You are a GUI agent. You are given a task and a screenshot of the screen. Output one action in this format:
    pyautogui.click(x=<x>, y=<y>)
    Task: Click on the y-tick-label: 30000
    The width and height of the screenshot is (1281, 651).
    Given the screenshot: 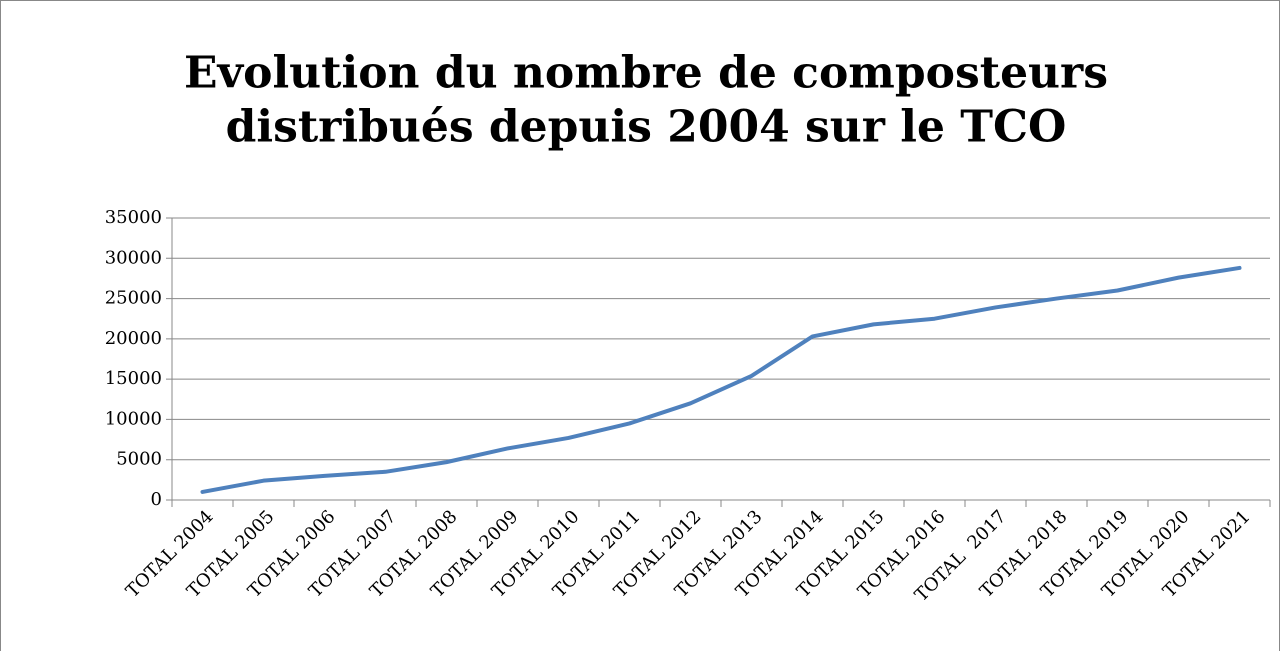 What is the action you would take?
    pyautogui.click(x=133, y=257)
    